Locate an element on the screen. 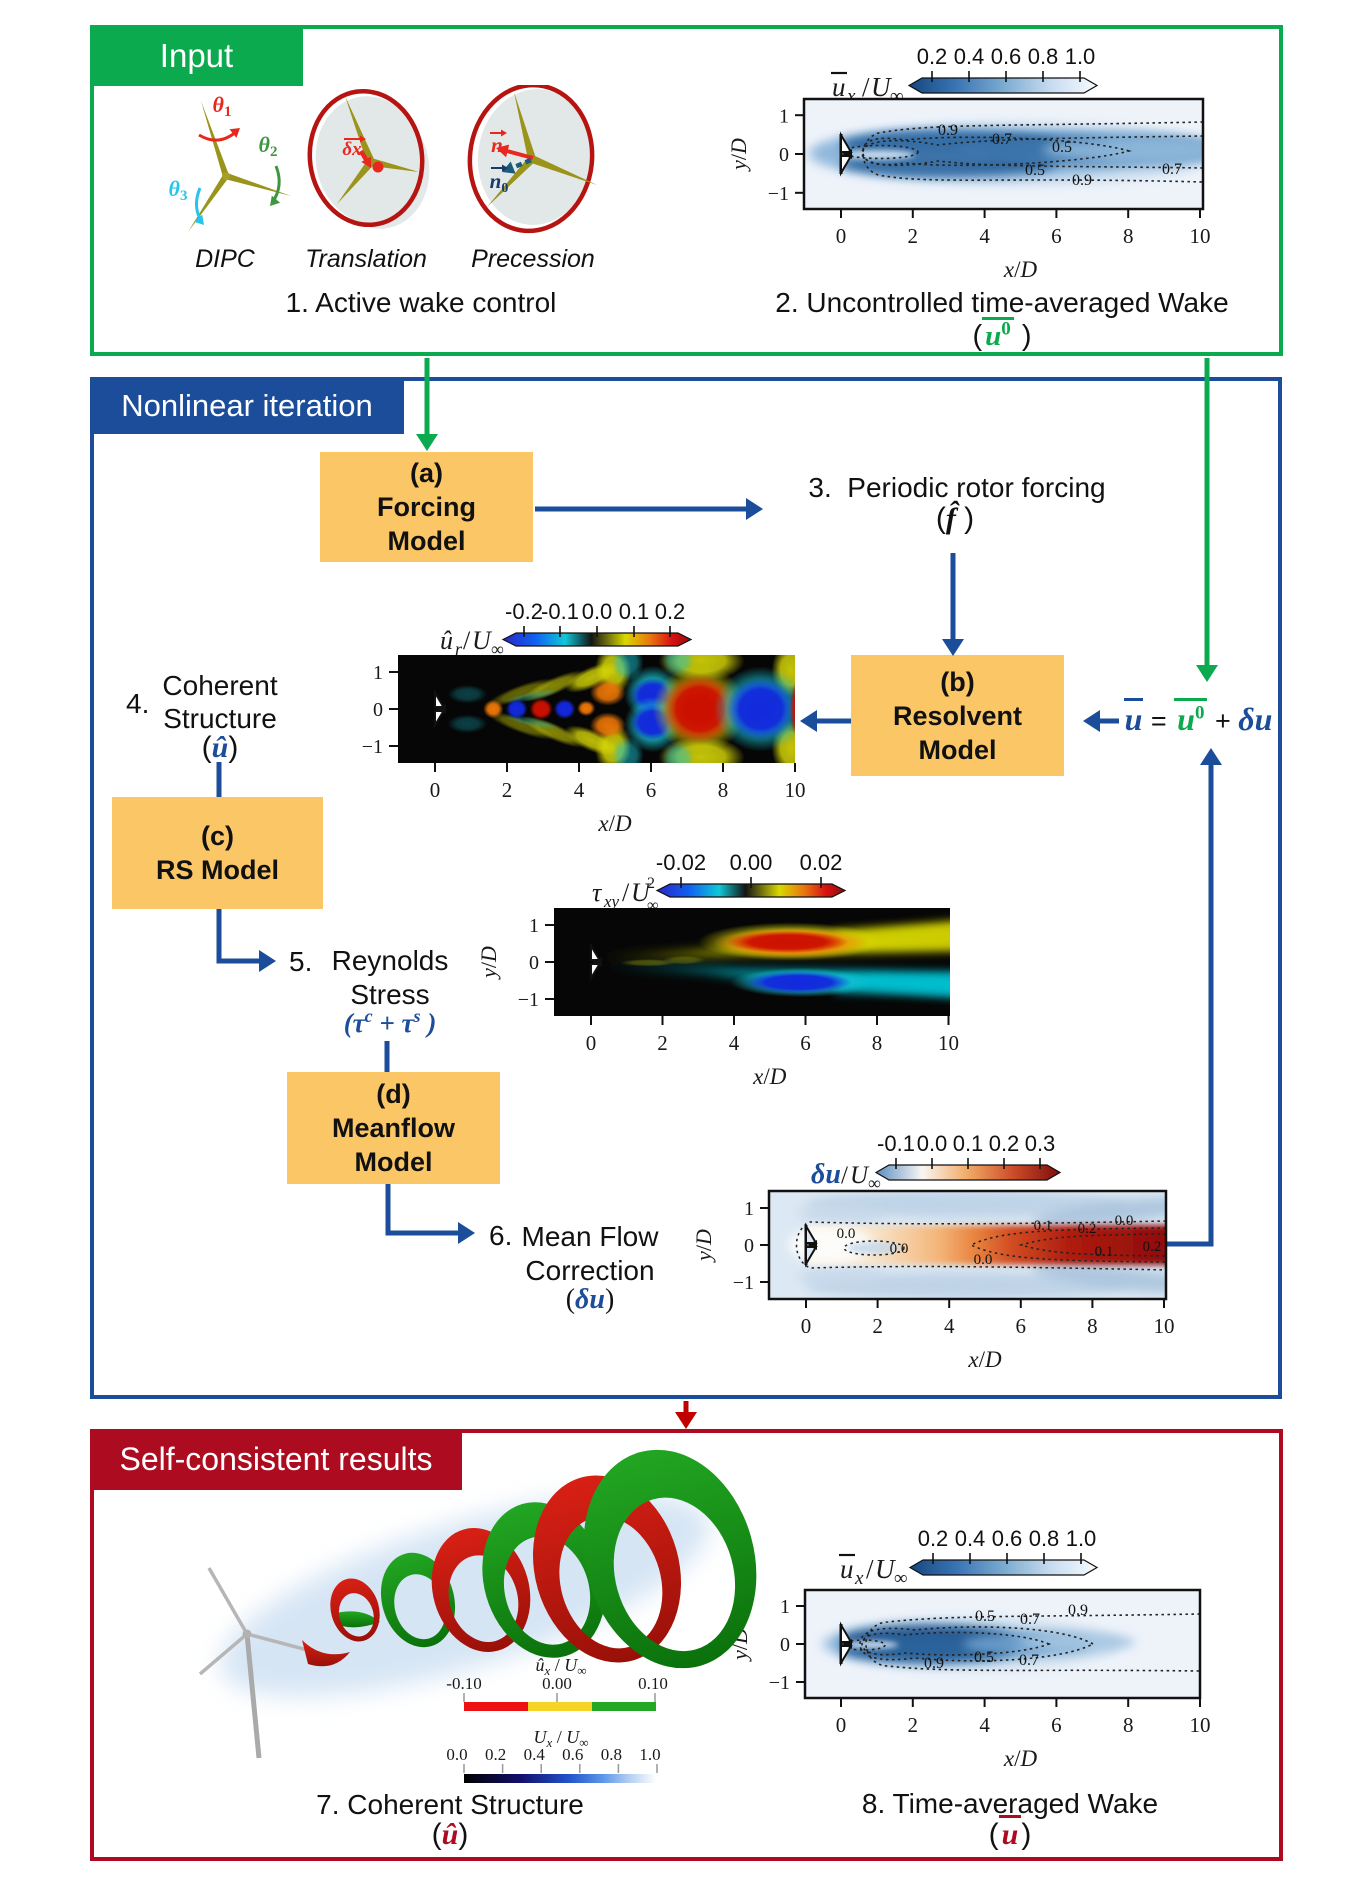 The width and height of the screenshot is (1360, 1889). svg-text: U is located at coordinates (641, 892).